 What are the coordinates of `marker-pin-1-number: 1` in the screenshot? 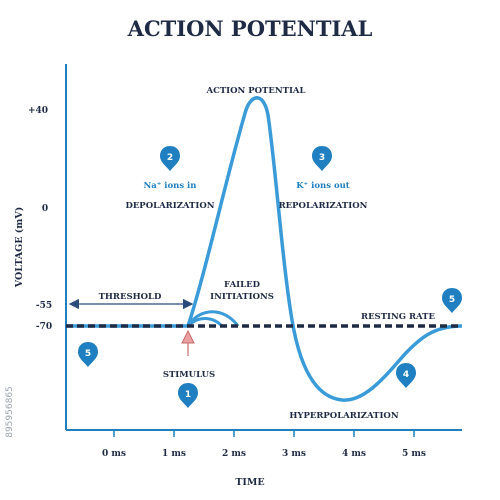 It's located at (188, 395).